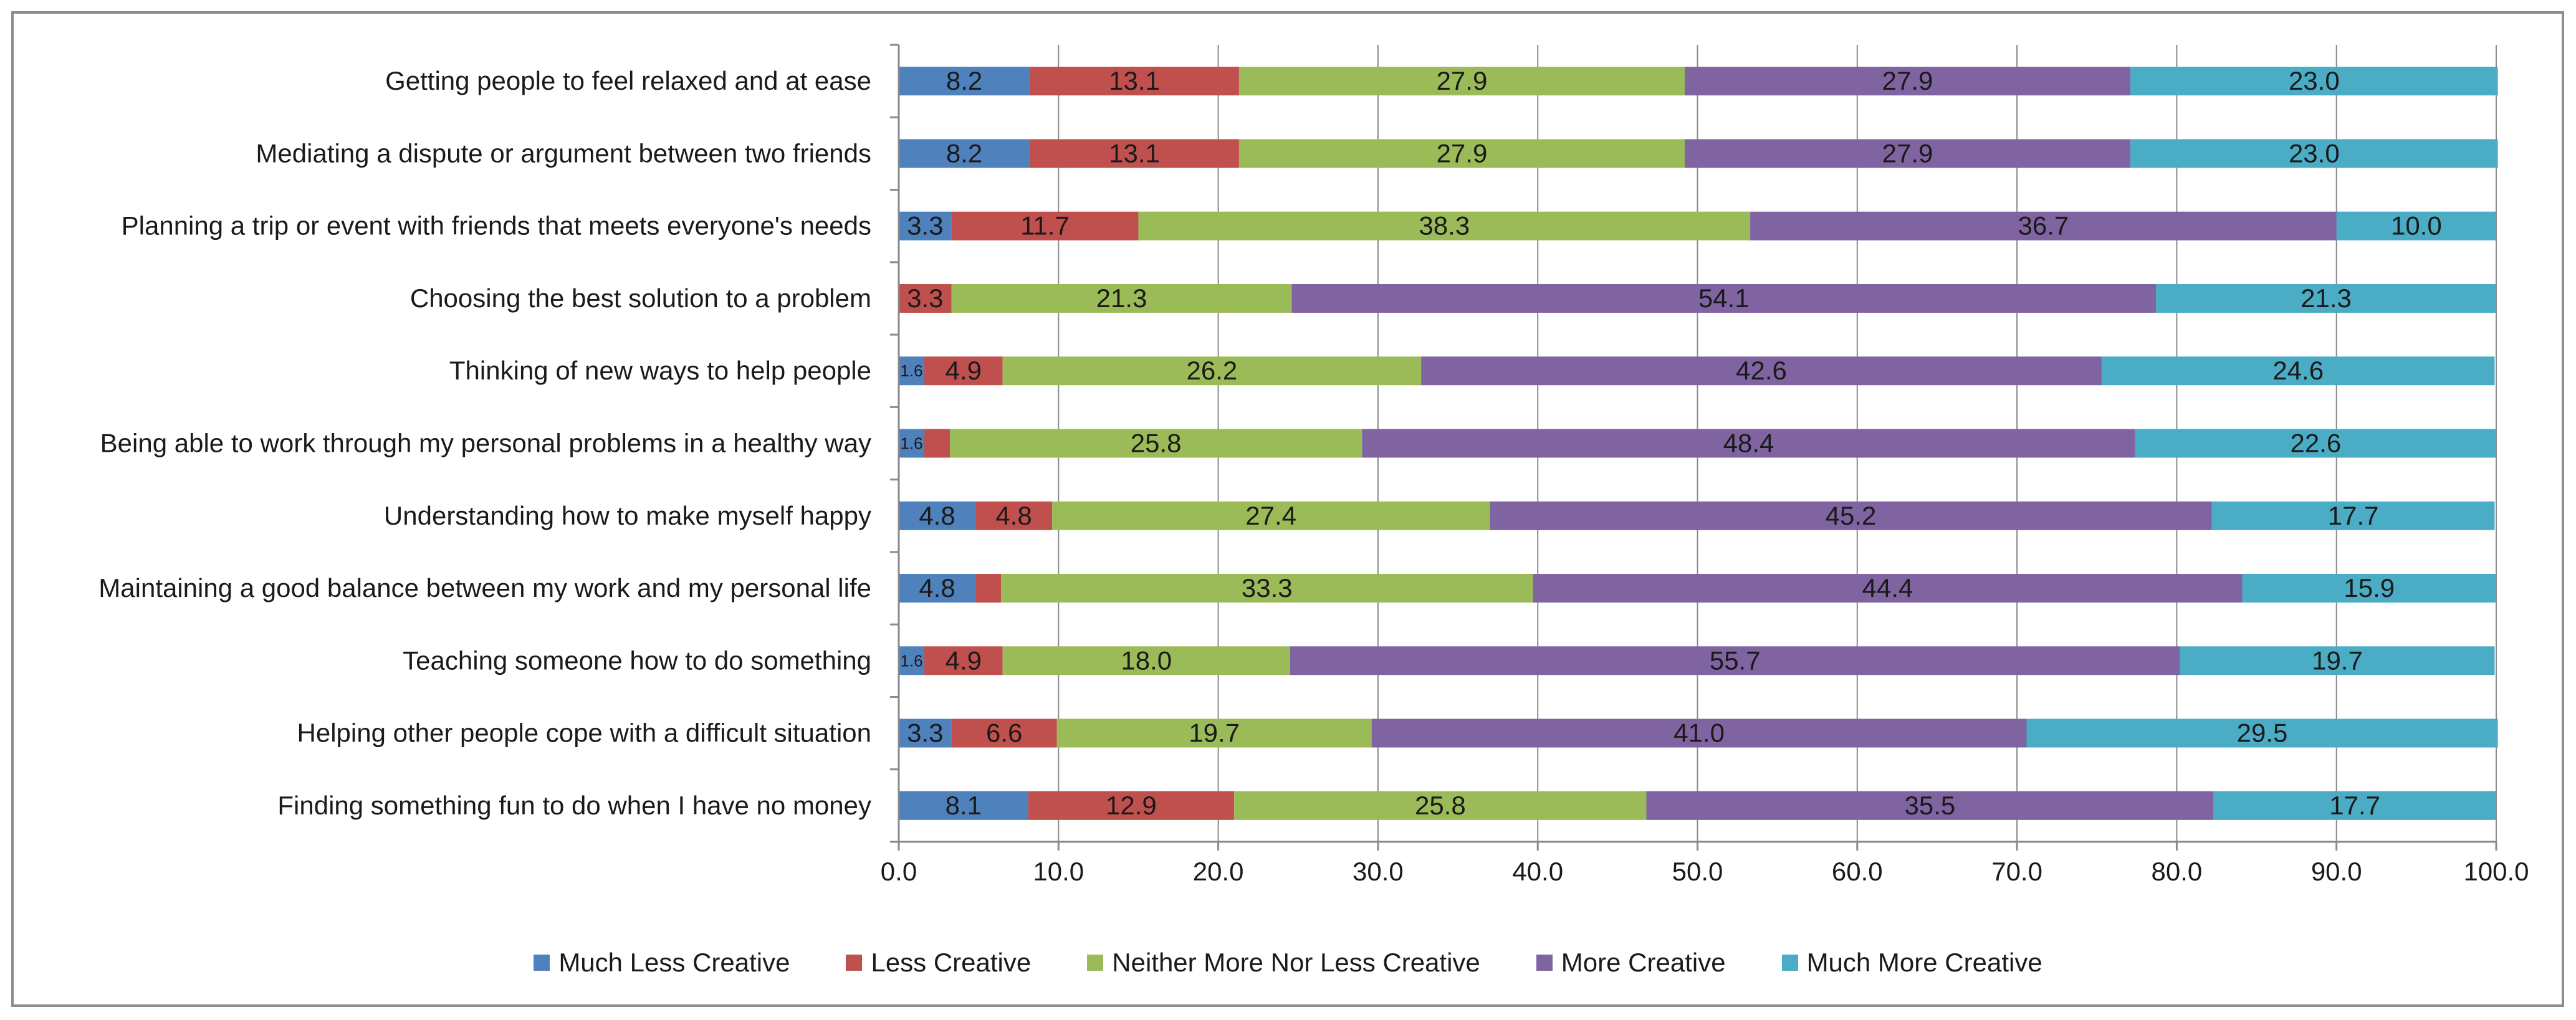 The image size is (2576, 1020). I want to click on data-label: 4.9, so click(964, 370).